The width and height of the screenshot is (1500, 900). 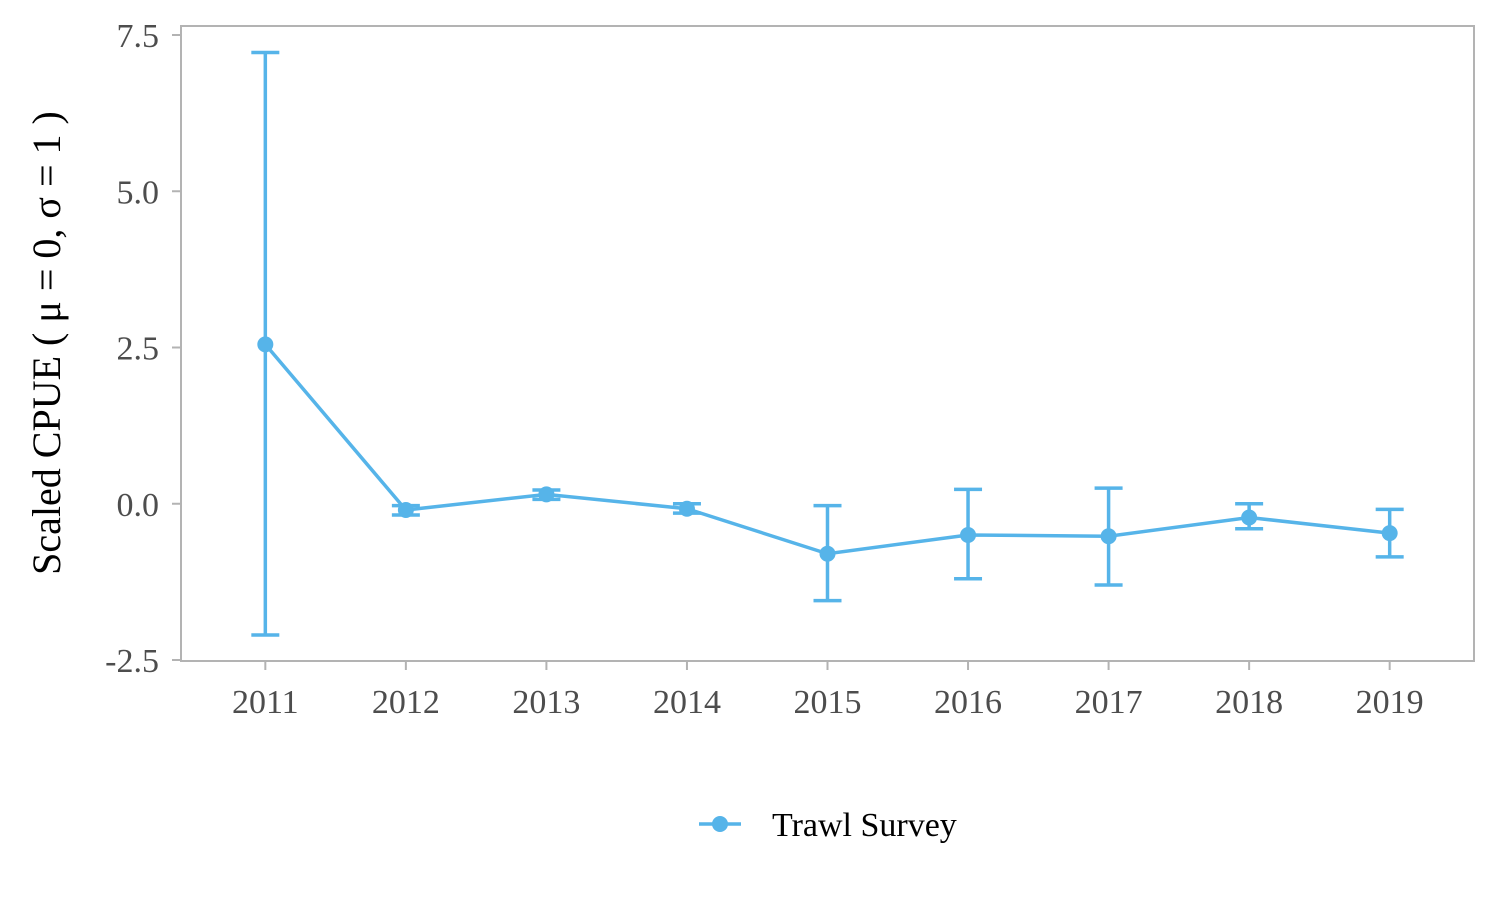 I want to click on x-tick-label: 2017, so click(x=1109, y=702).